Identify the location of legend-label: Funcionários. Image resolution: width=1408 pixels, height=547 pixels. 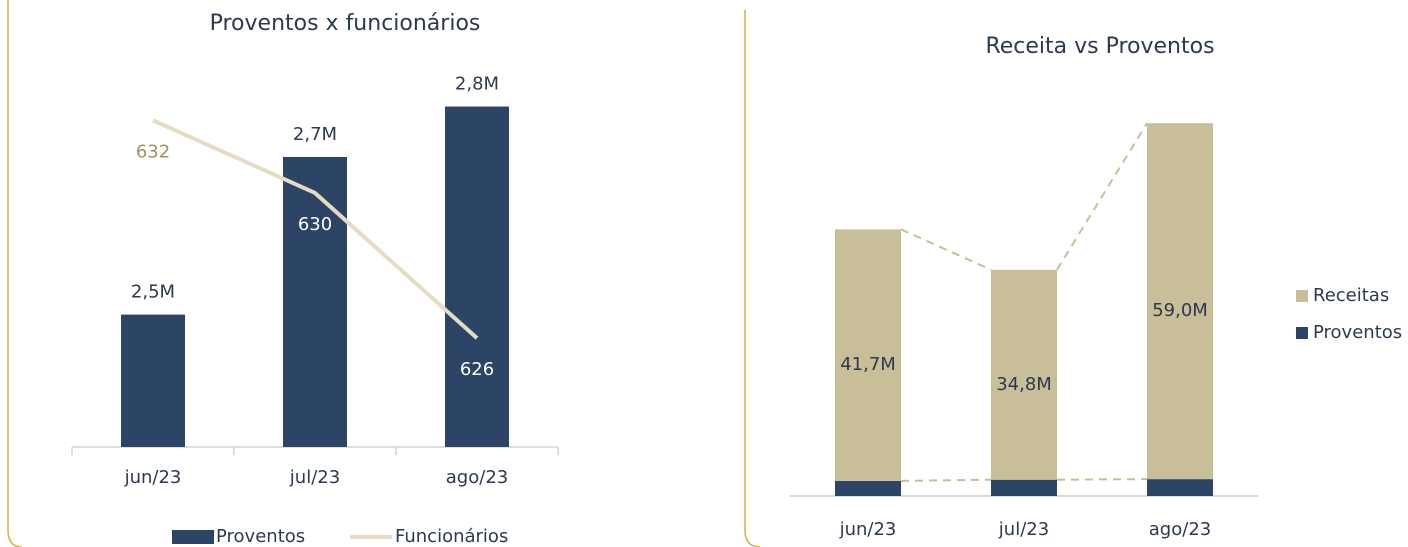
(451, 536).